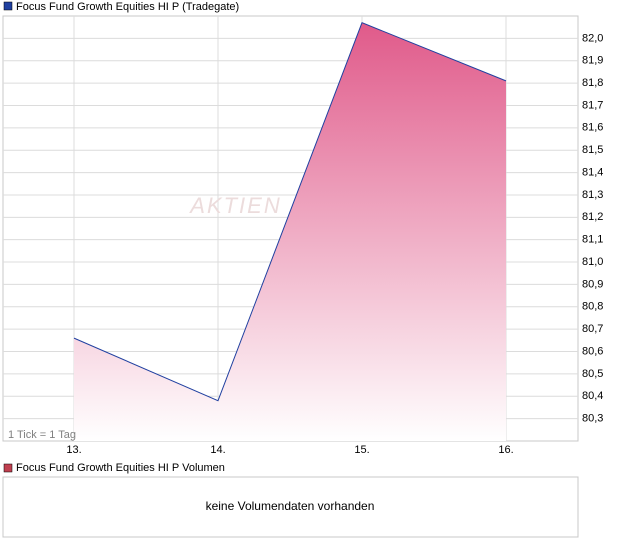 The height and width of the screenshot is (551, 620). I want to click on y-tick-label: 80,8, so click(592, 307).